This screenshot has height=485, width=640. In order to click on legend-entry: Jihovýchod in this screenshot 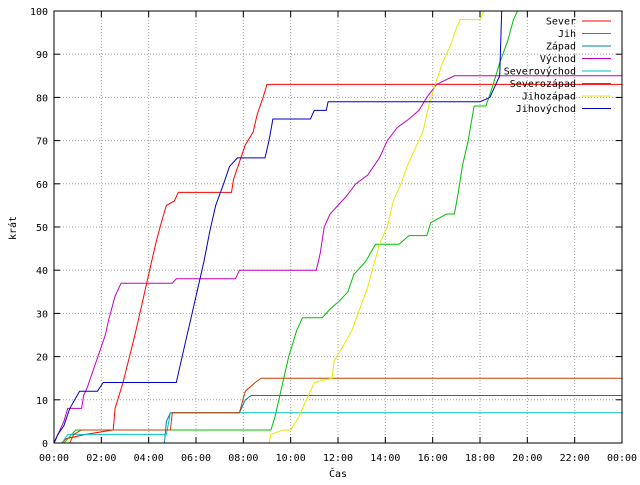, I will do `click(563, 109)`.